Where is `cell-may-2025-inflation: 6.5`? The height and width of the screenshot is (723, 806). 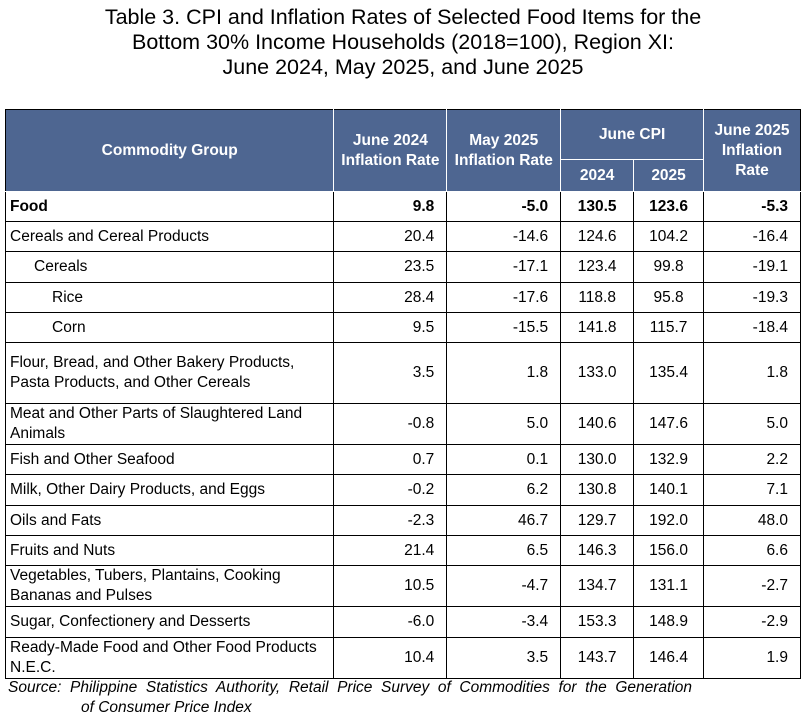
cell-may-2025-inflation: 6.5 is located at coordinates (504, 550).